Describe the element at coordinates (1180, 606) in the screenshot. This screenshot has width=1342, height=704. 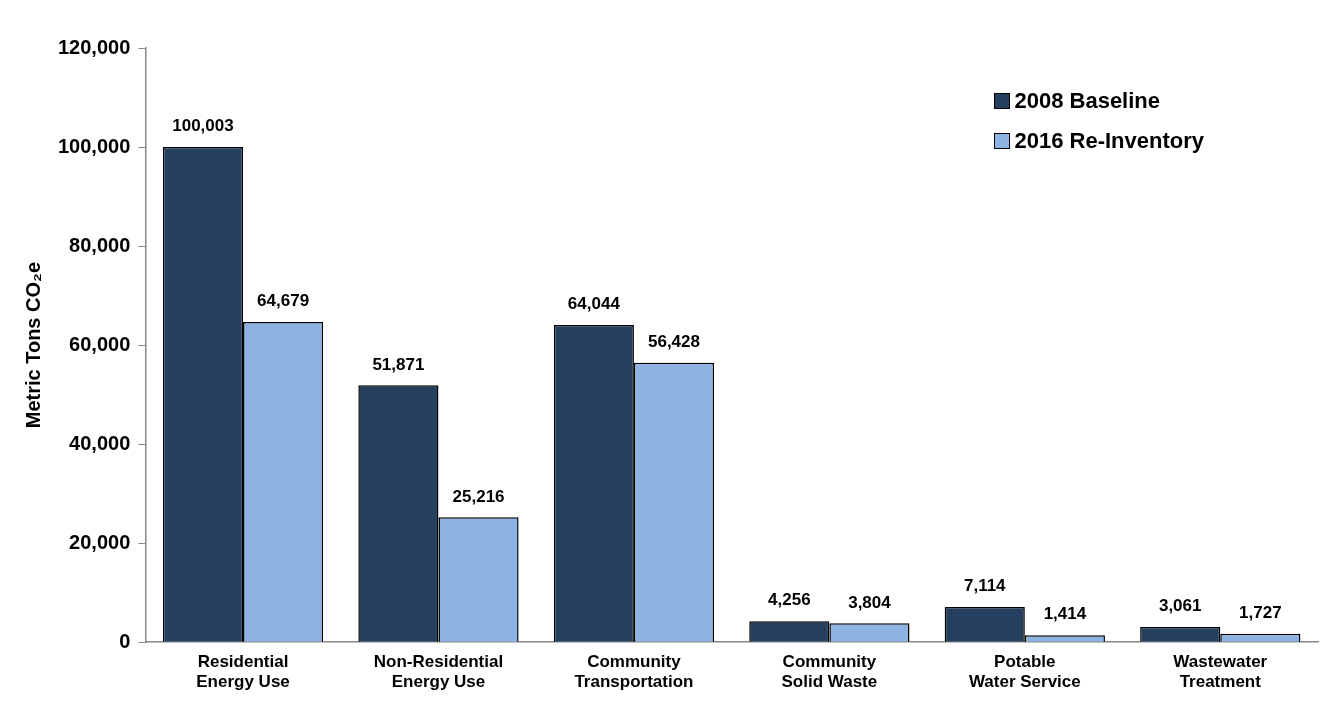
I see `data-label: 3,061` at that location.